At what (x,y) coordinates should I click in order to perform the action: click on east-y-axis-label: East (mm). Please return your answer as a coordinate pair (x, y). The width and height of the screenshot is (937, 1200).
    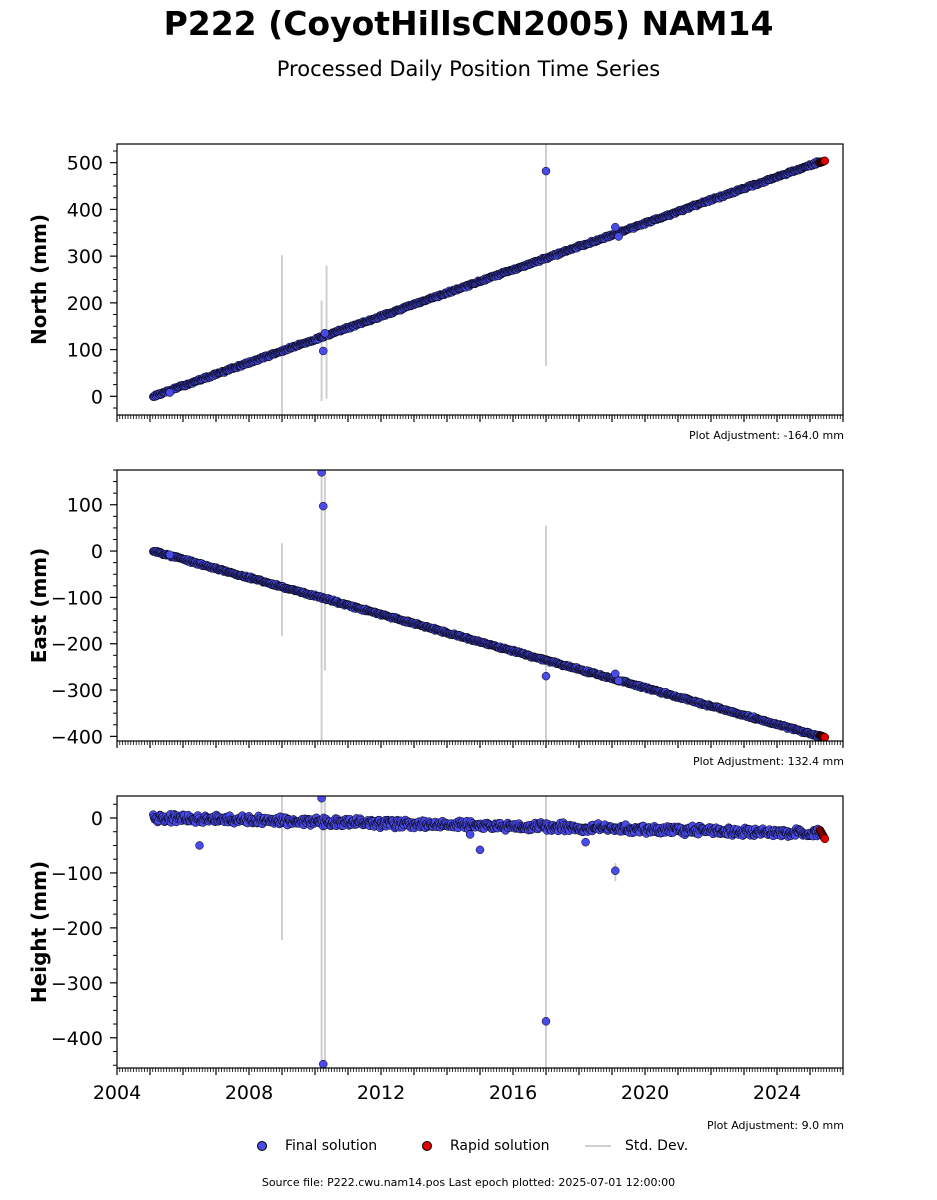
    Looking at the image, I should click on (39, 606).